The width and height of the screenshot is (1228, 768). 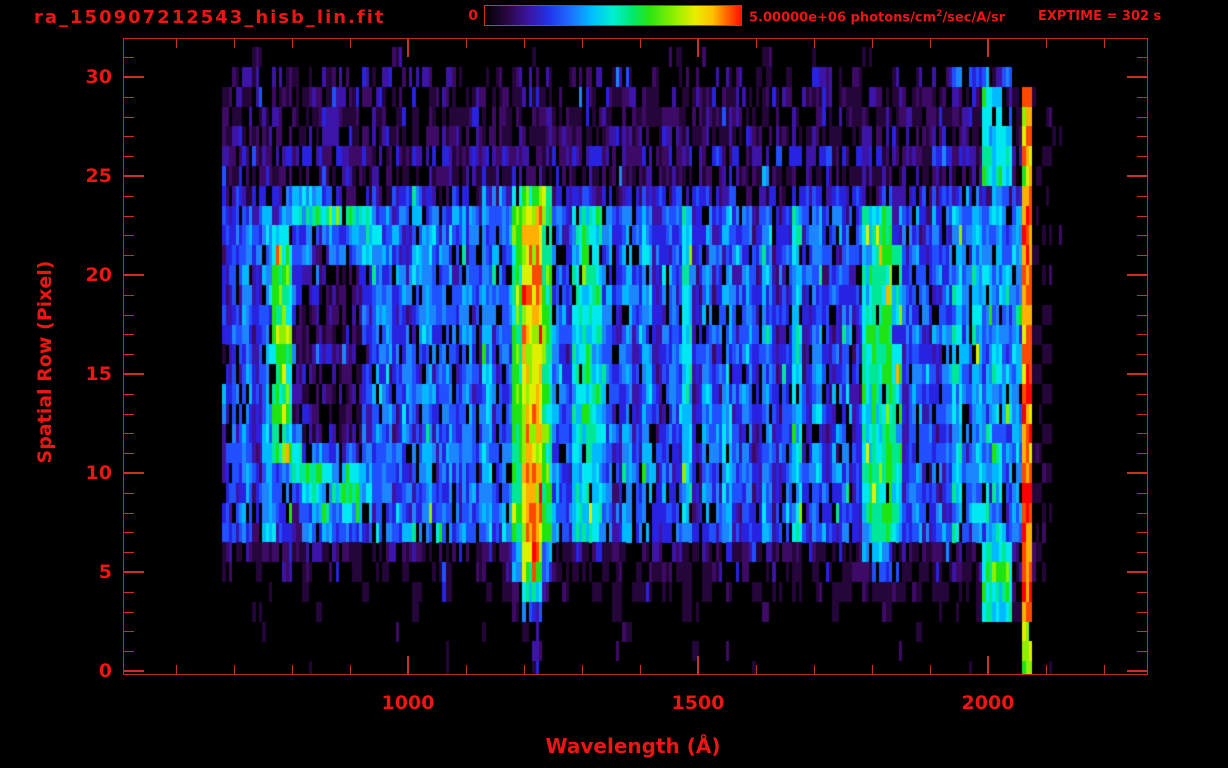 What do you see at coordinates (698, 703) in the screenshot?
I see `x-tick-label: 1500` at bounding box center [698, 703].